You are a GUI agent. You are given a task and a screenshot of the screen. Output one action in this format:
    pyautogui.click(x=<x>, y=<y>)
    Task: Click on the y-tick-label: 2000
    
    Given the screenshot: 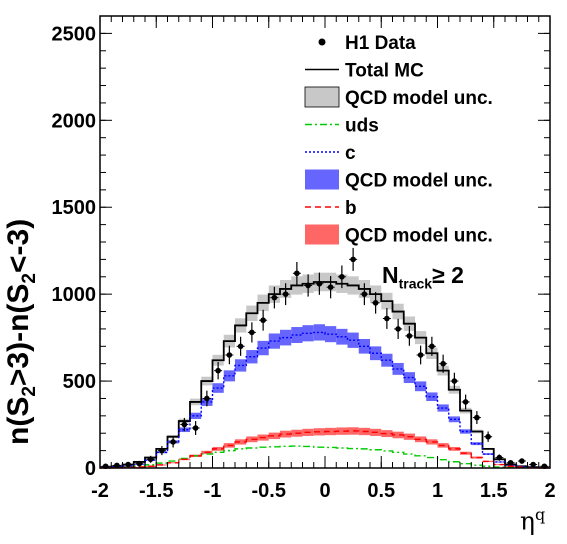 What is the action you would take?
    pyautogui.click(x=74, y=121)
    